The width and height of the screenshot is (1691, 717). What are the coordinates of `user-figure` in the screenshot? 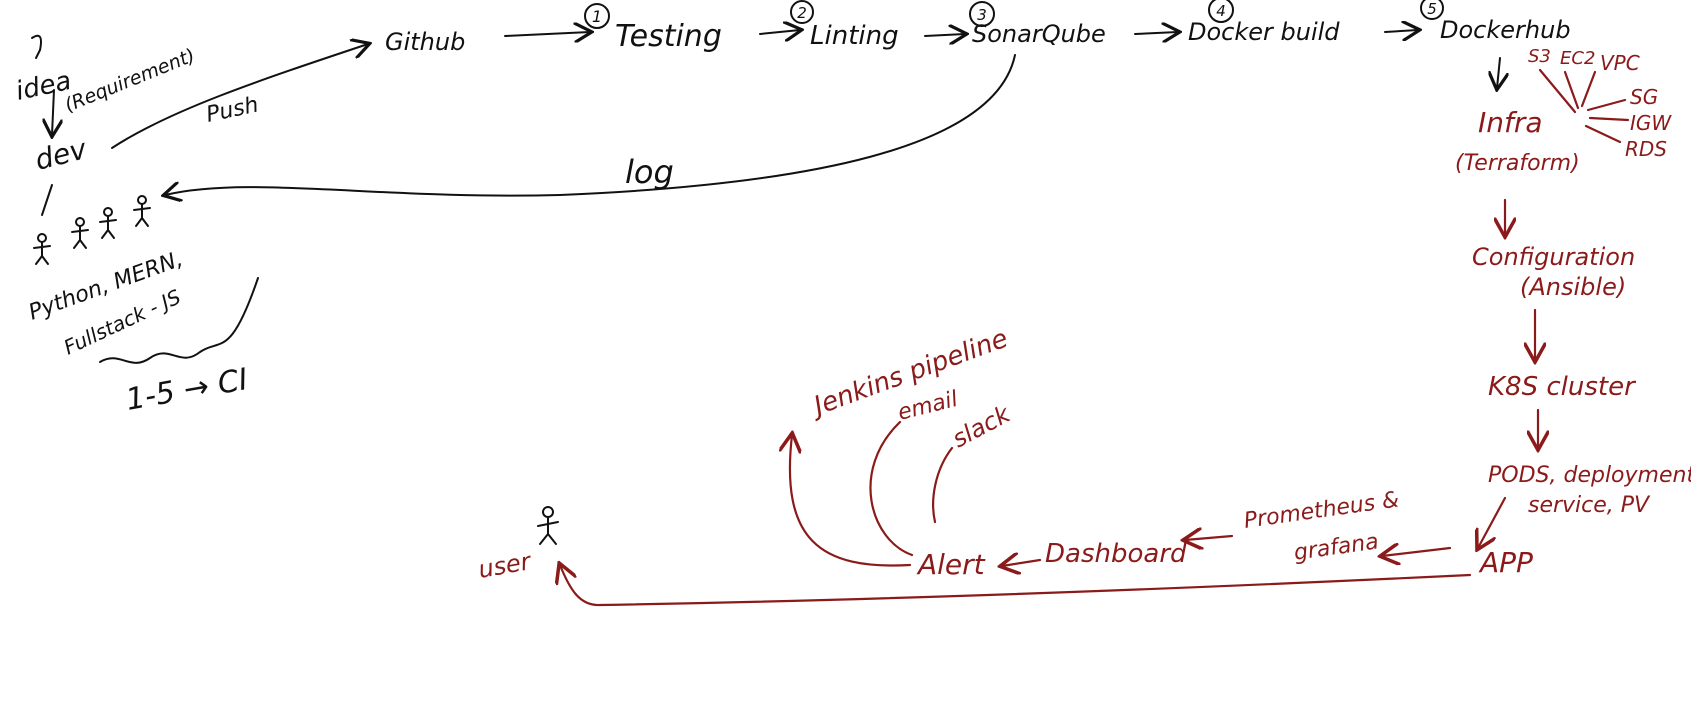 It's located at (548, 525).